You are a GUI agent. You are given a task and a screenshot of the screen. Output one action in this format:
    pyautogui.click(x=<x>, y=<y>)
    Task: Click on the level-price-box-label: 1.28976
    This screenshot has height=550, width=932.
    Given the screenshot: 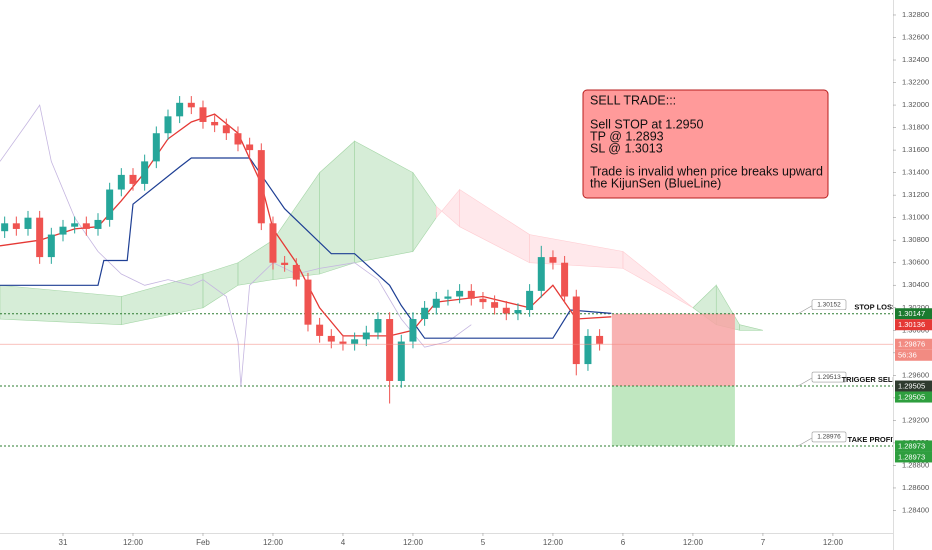 What is the action you would take?
    pyautogui.click(x=829, y=437)
    